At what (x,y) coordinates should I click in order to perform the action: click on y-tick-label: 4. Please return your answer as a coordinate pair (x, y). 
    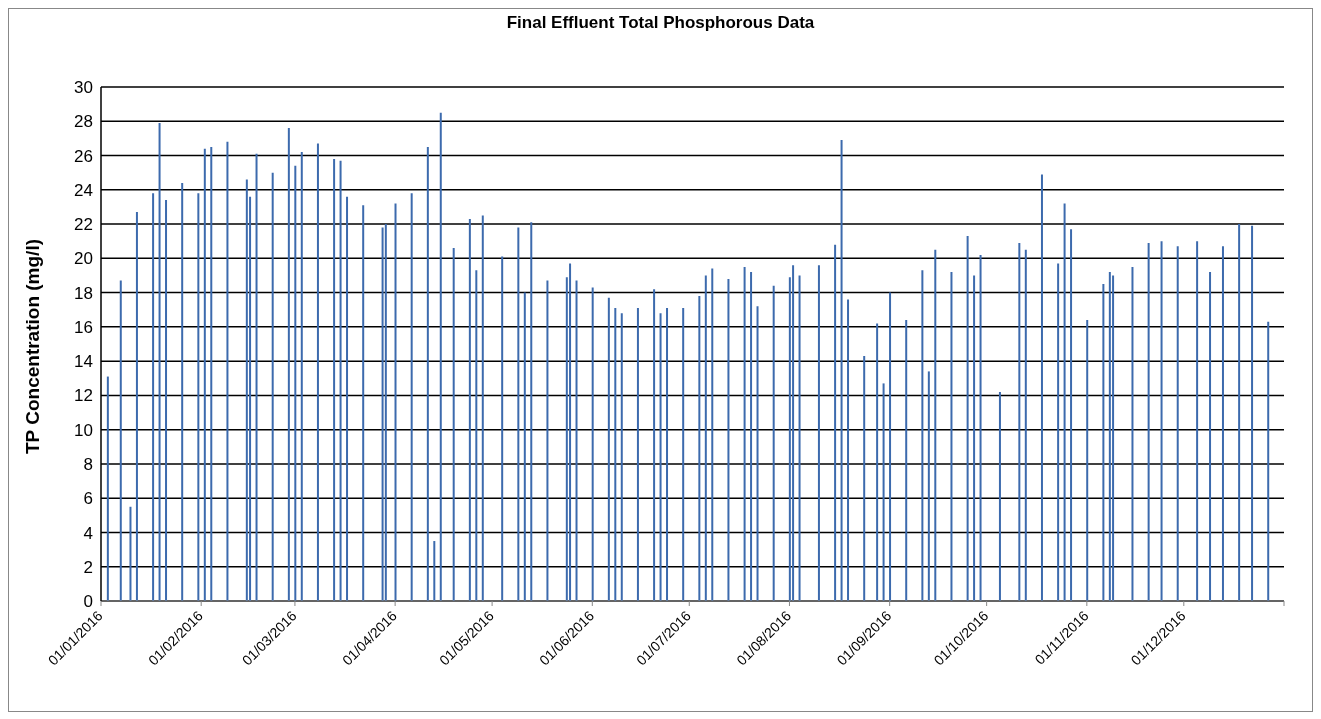
    Looking at the image, I should click on (88, 533).